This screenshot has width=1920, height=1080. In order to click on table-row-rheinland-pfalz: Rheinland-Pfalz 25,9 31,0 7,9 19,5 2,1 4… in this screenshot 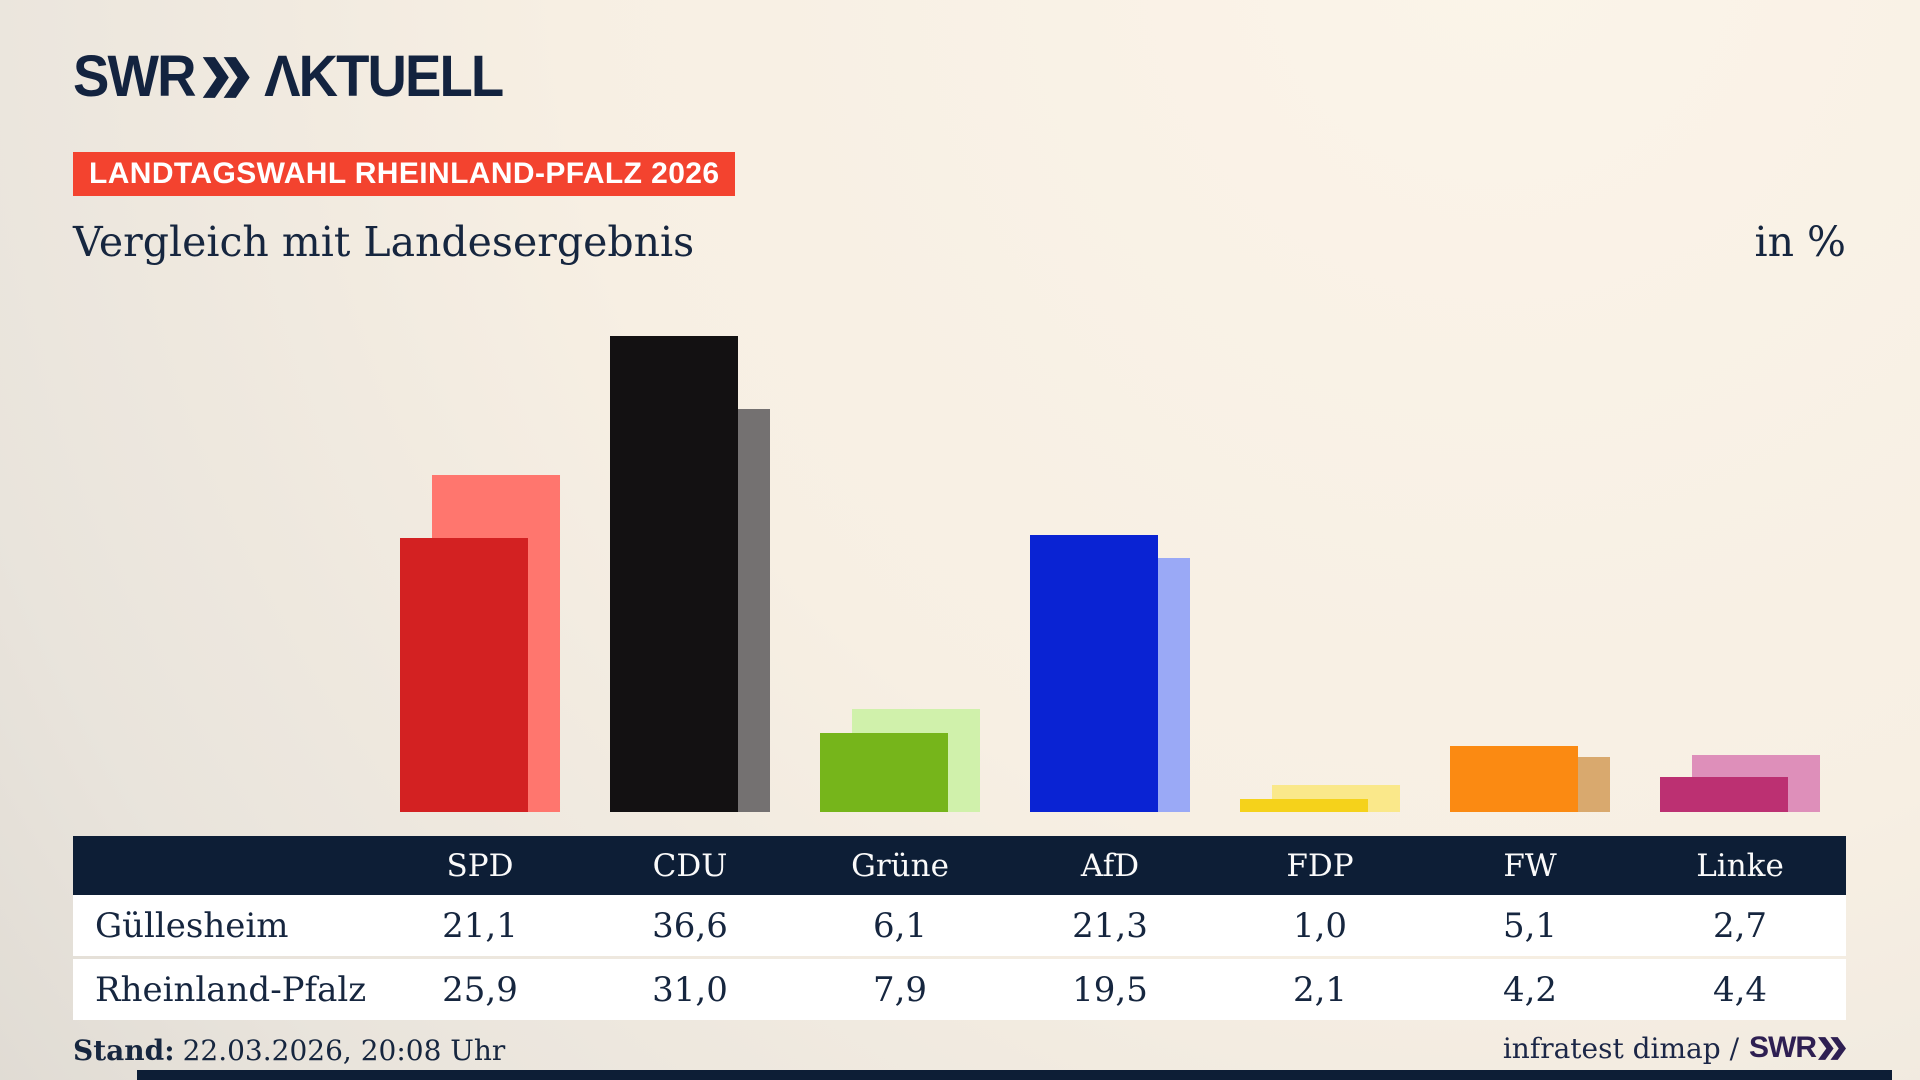, I will do `click(959, 989)`.